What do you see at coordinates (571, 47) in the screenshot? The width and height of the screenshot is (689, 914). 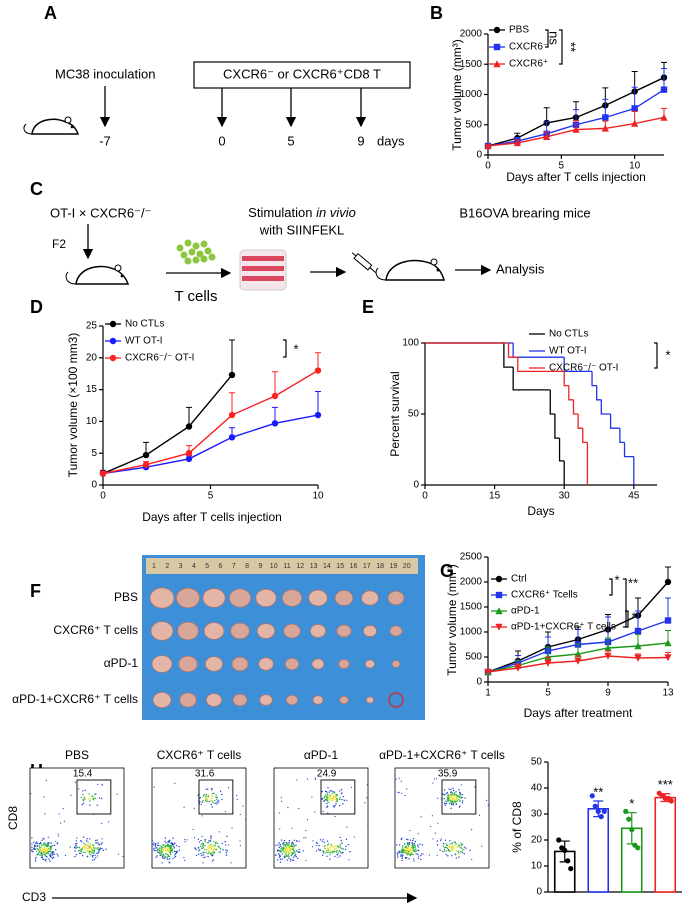 I see `annotation: **` at bounding box center [571, 47].